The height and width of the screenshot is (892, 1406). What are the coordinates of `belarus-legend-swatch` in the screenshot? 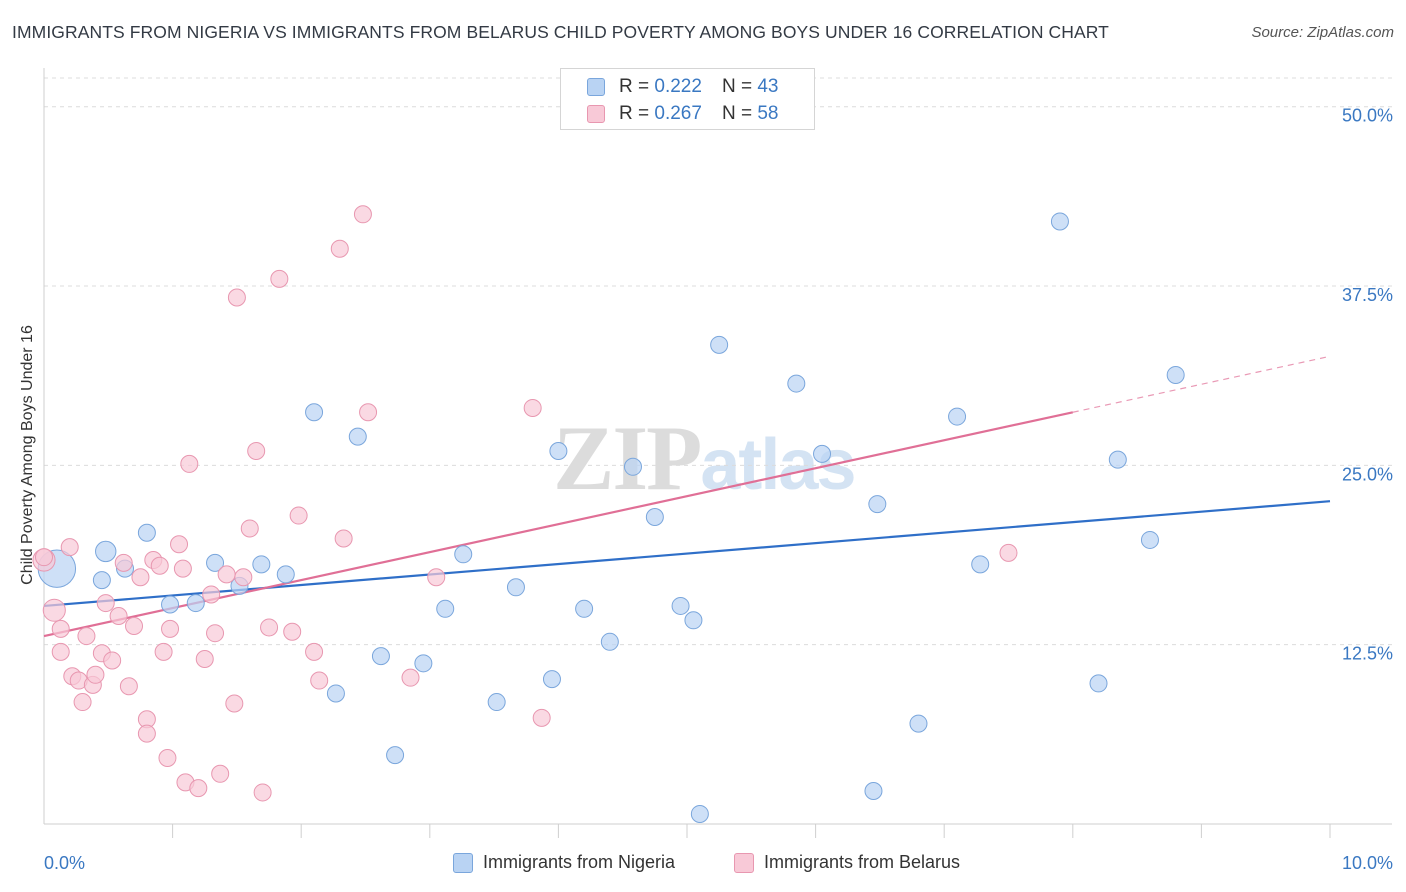 It's located at (744, 862).